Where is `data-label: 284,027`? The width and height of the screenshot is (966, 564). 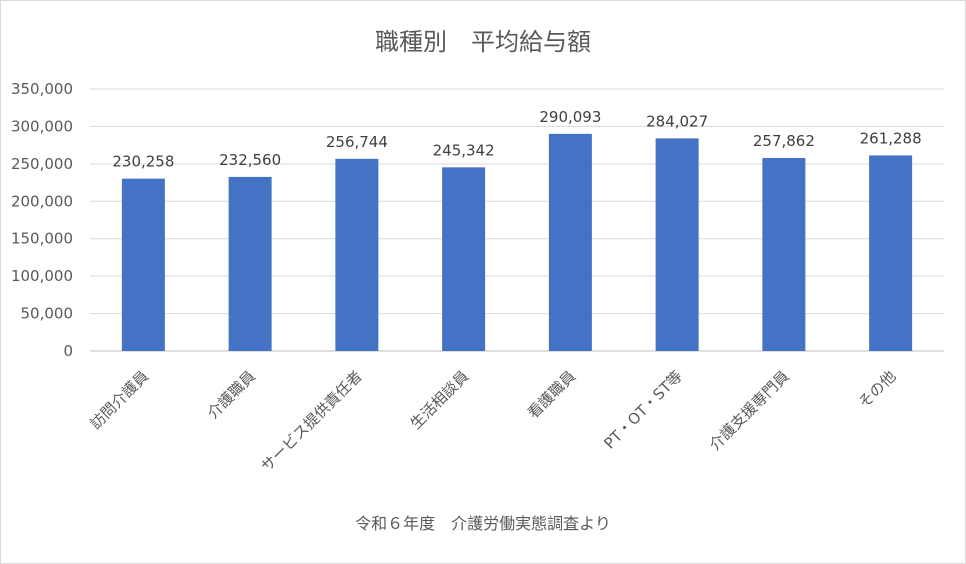
data-label: 284,027 is located at coordinates (677, 121).